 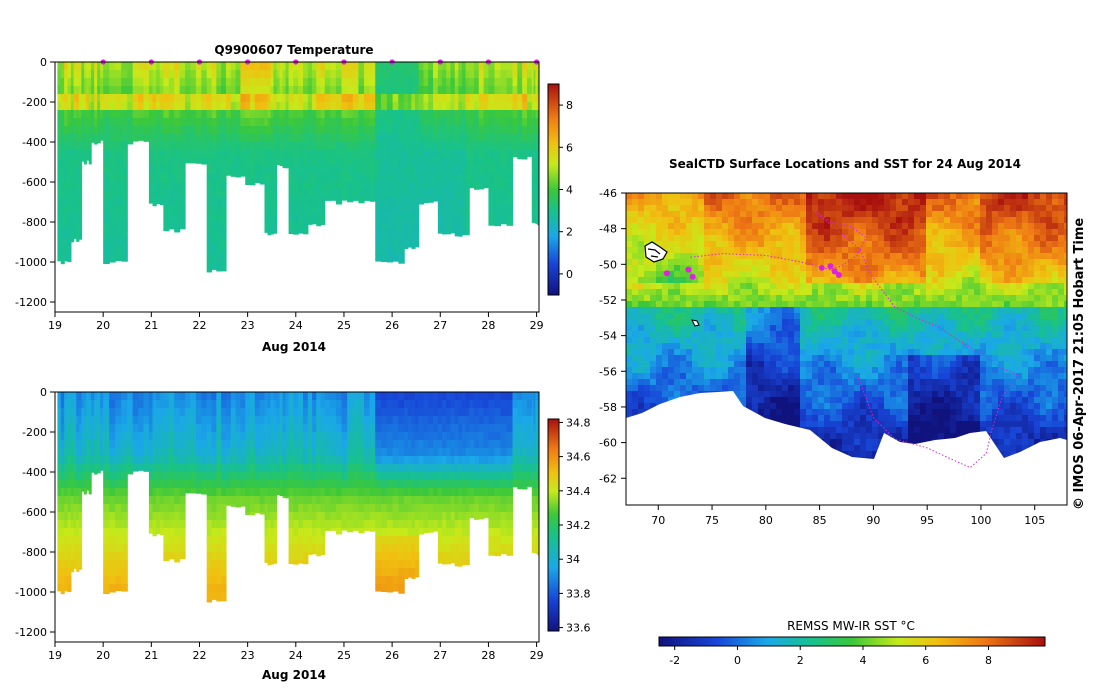 What do you see at coordinates (553, 525) in the screenshot?
I see `salinity-colorbar-fill` at bounding box center [553, 525].